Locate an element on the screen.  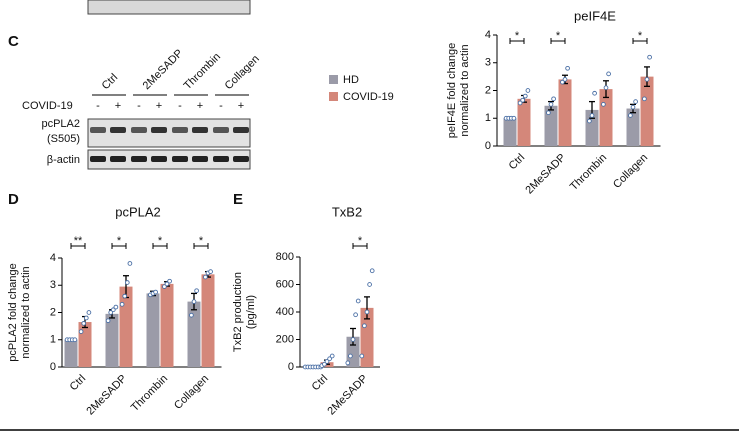
lane-label: Ctrl is located at coordinates (110, 82).